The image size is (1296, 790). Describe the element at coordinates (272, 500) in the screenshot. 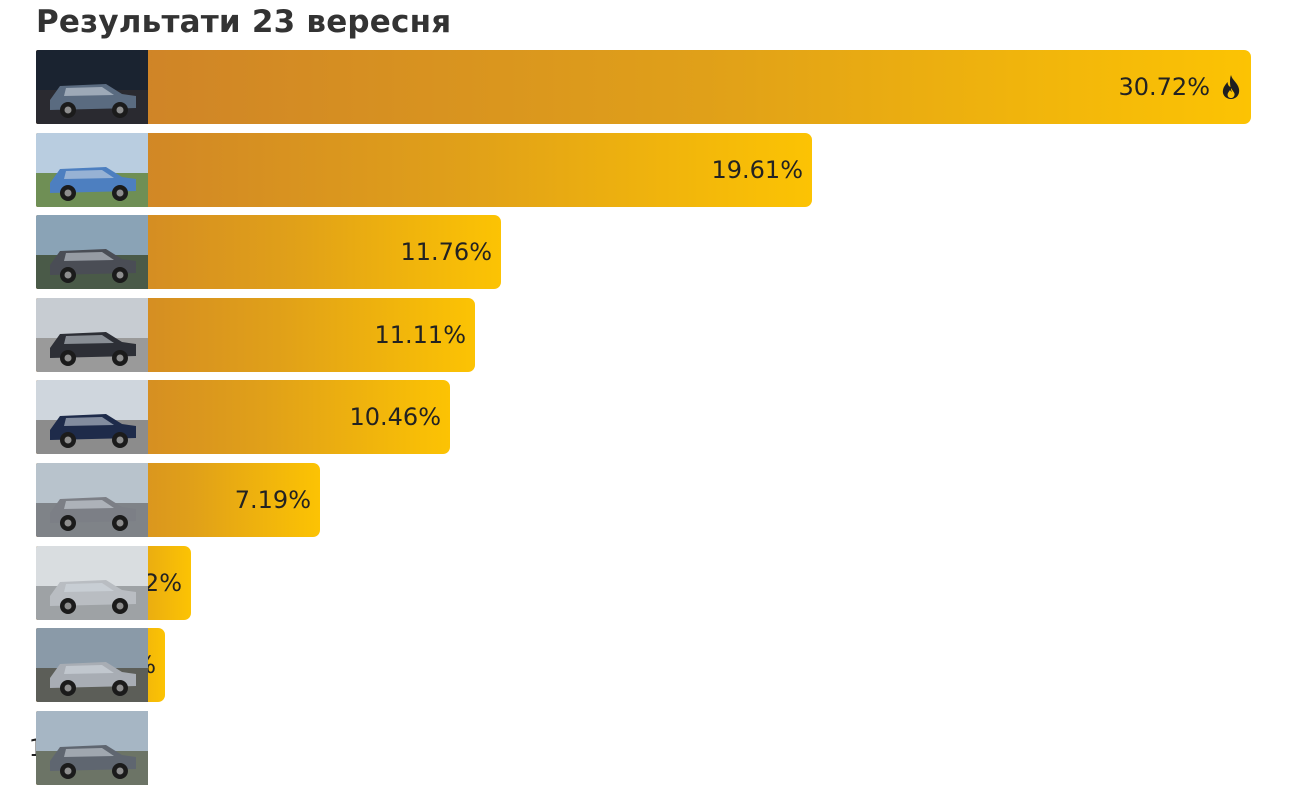

I see `bar-value-label: 7.19%` at that location.